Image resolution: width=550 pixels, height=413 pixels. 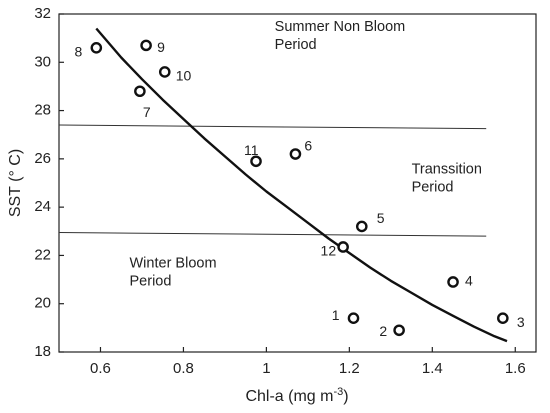 I want to click on point-label-4: 4, so click(x=469, y=281).